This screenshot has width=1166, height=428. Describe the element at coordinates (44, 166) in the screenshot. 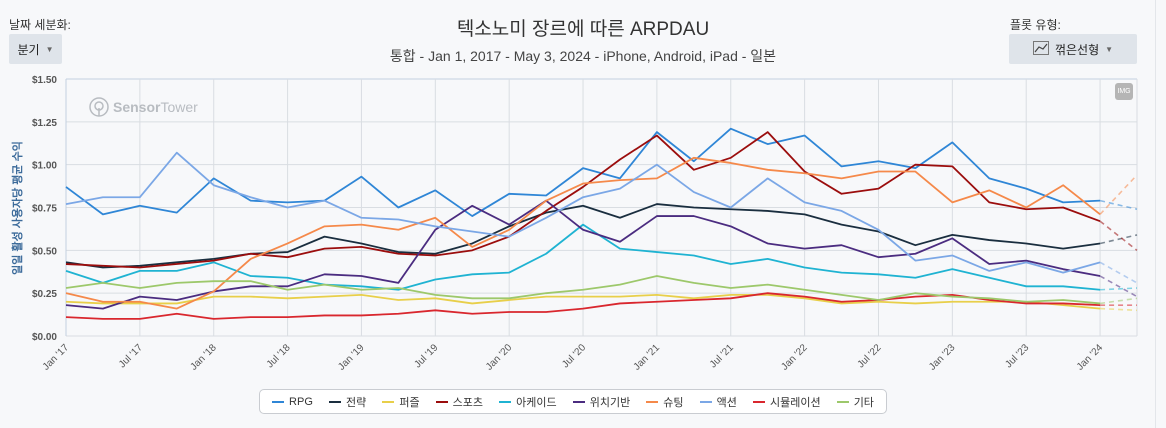

I see `y-tick-label: $1.00` at that location.